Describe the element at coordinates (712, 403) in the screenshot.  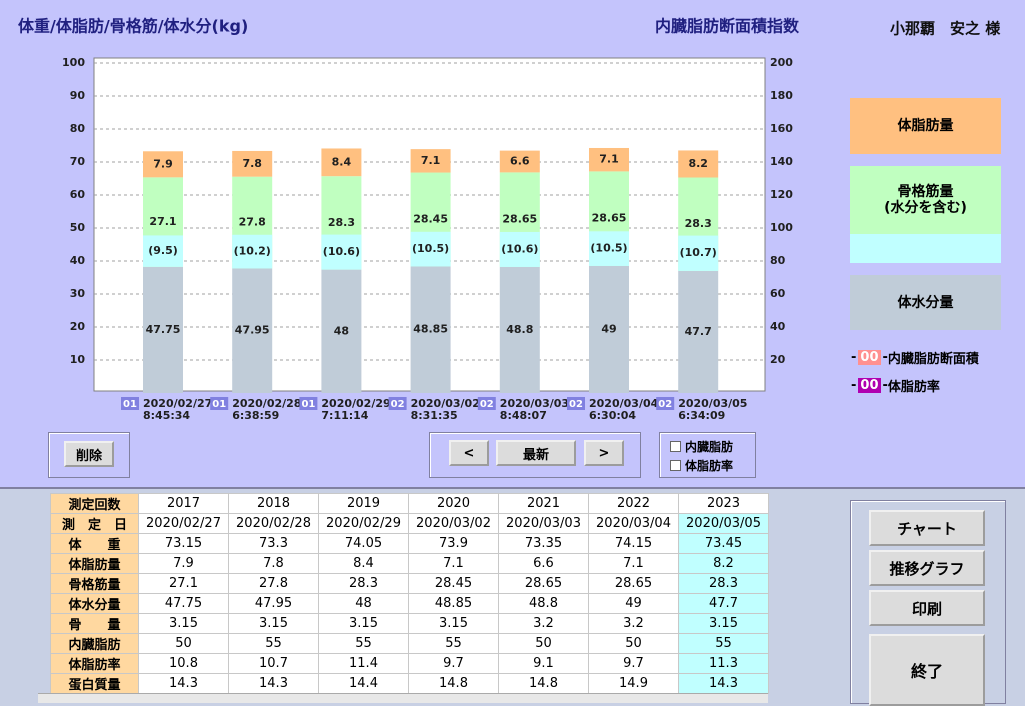
I see `x-tick-label: 2020/03/05` at that location.